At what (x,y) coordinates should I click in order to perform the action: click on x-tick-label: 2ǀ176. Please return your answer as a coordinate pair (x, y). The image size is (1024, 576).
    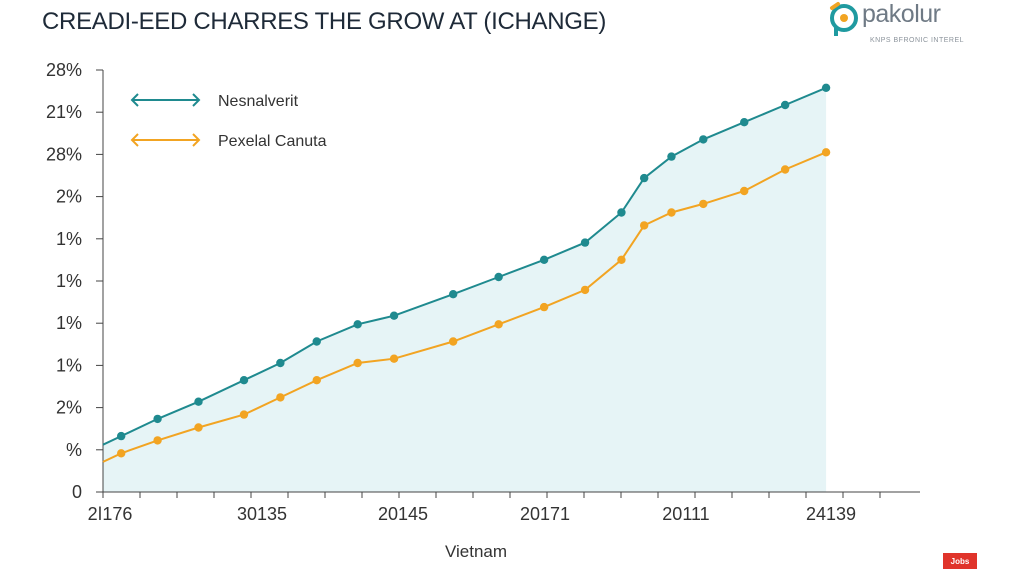
    Looking at the image, I should click on (110, 514).